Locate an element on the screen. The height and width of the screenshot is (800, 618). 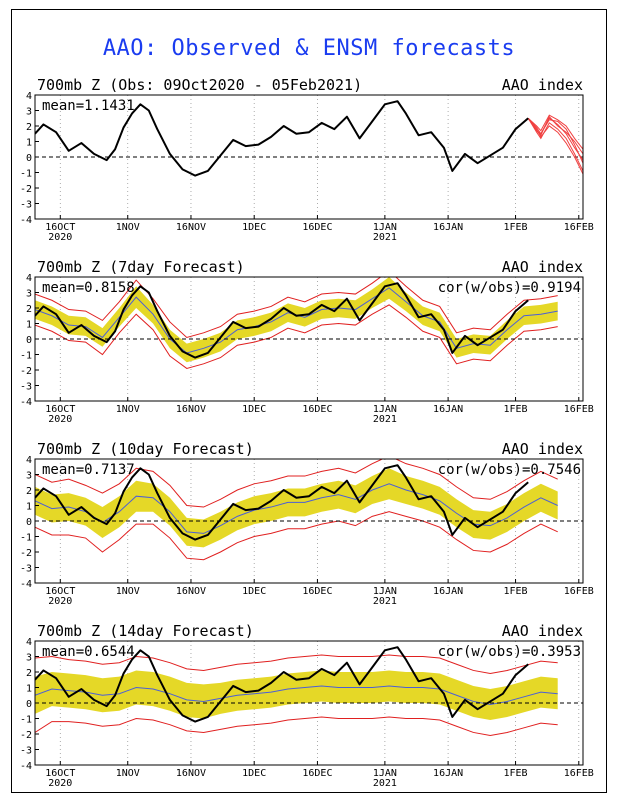
mean-label: mean=0.6544 is located at coordinates (88, 652).